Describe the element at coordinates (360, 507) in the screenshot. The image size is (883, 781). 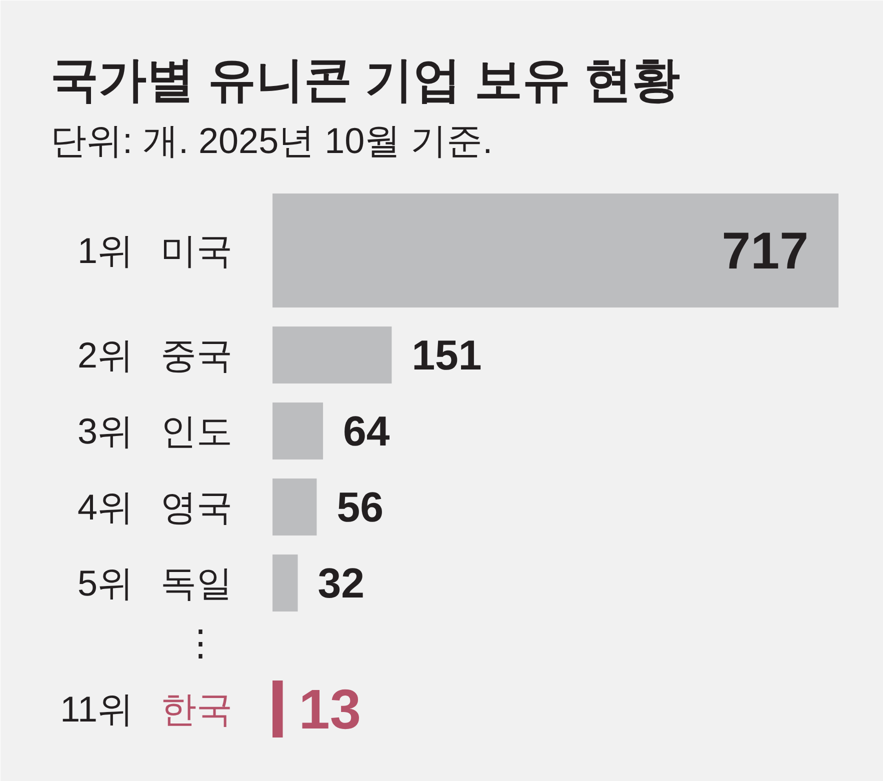
I see `data-label: 56` at that location.